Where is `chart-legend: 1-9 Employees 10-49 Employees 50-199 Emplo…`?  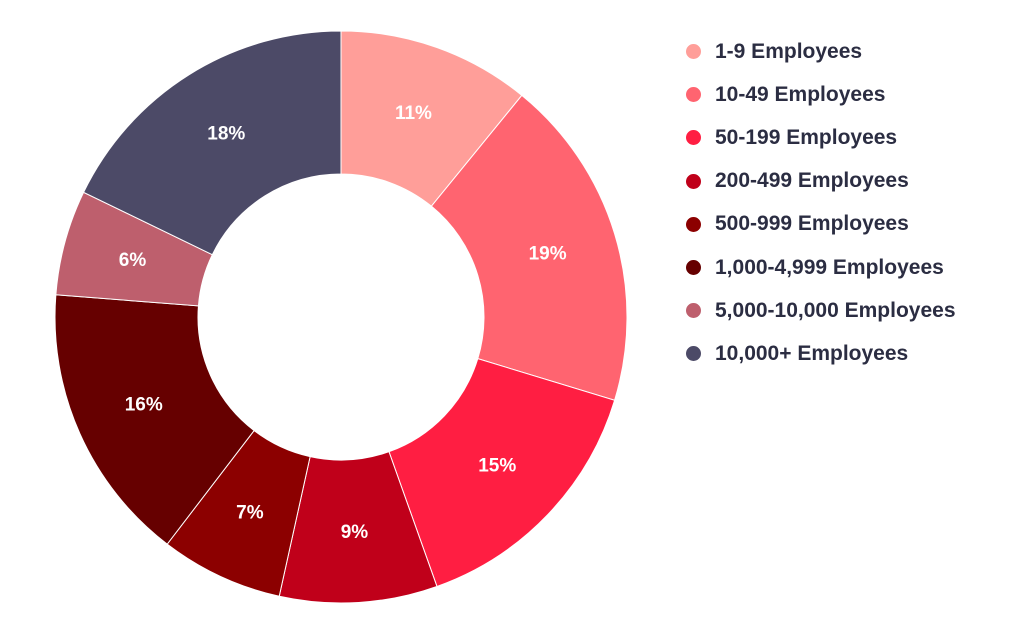
chart-legend: 1-9 Employees 10-49 Employees 50-199 Emplo… is located at coordinates (821, 203).